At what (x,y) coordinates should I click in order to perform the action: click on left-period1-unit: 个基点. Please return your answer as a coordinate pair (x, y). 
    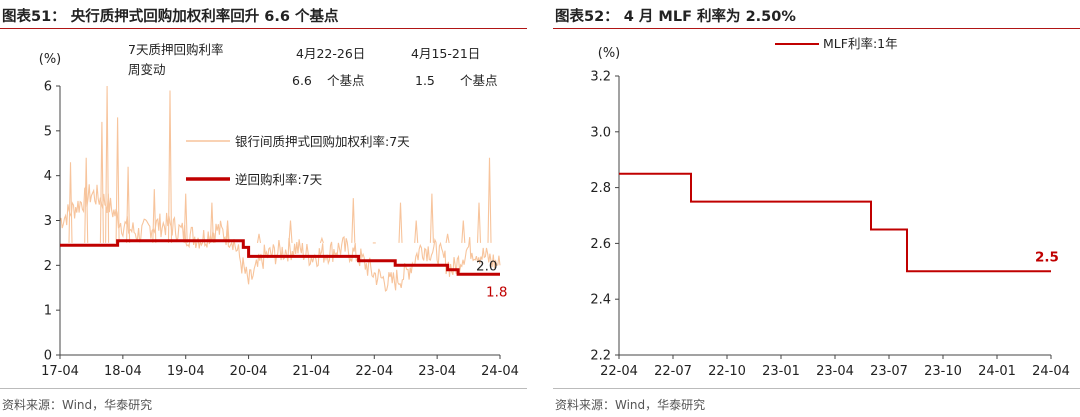
    Looking at the image, I should click on (346, 80).